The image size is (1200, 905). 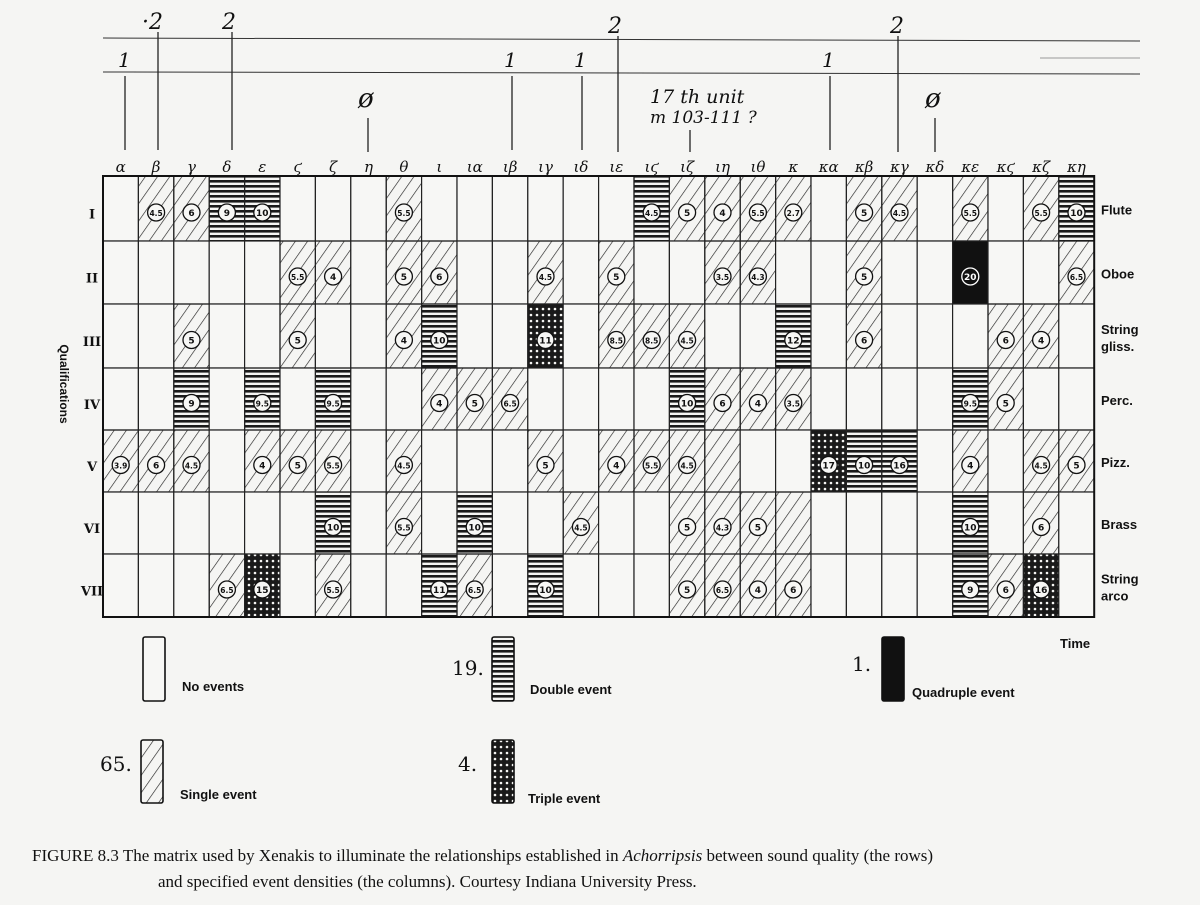 I want to click on row-label: Brass, so click(x=1119, y=524).